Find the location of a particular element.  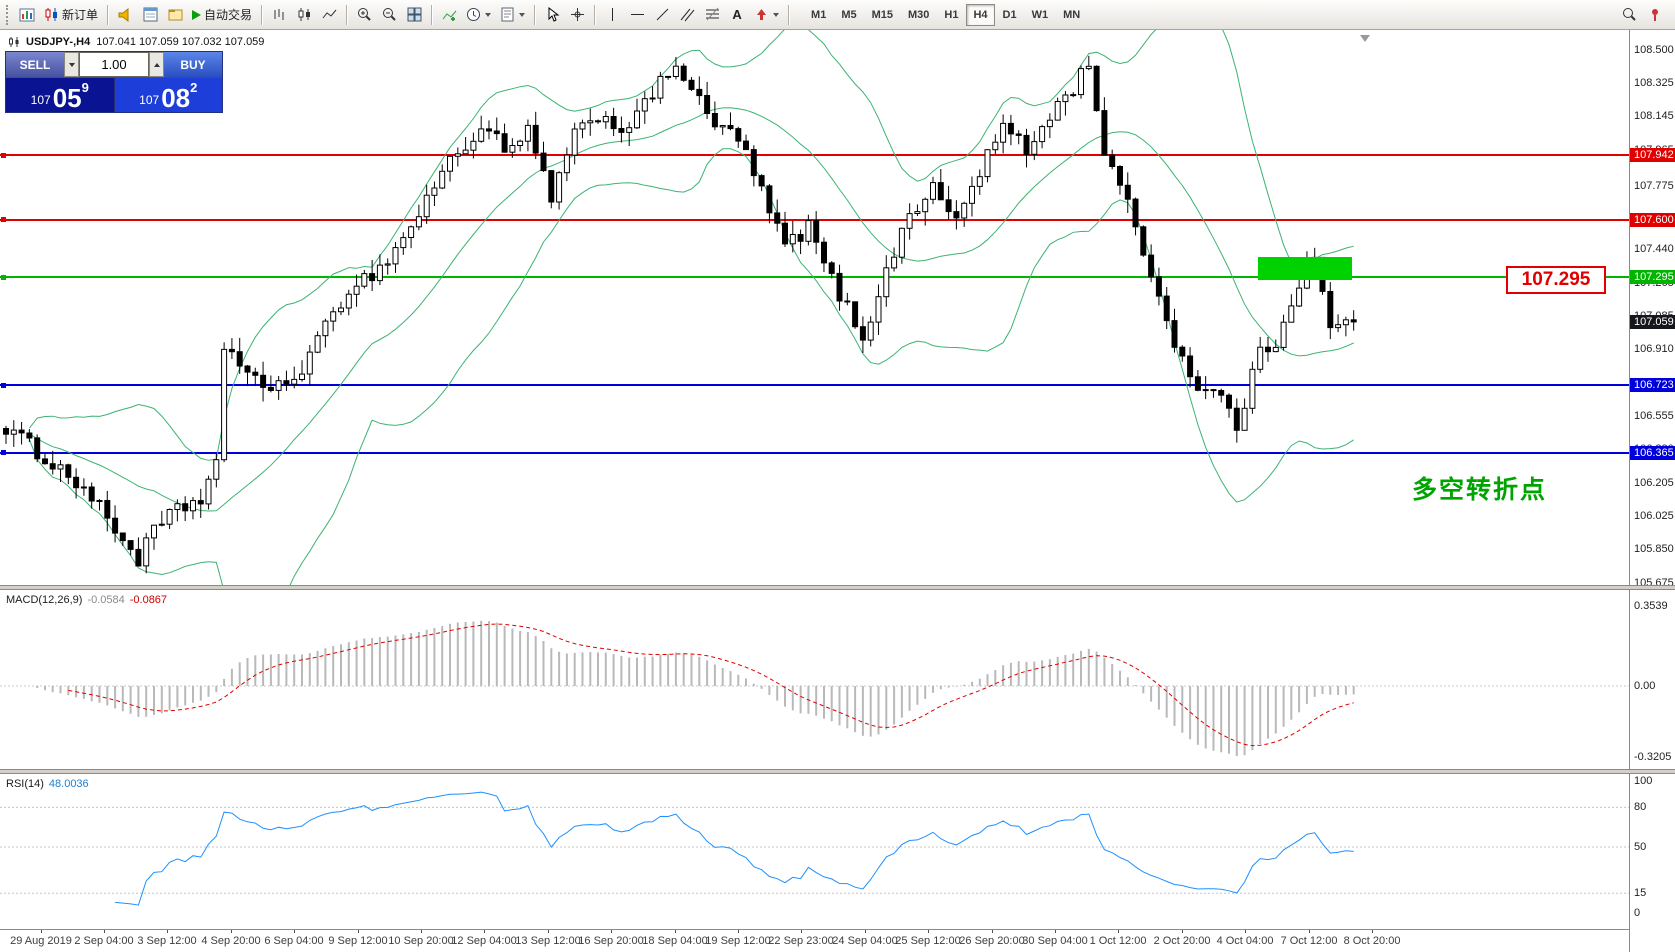

periods-button is located at coordinates (478, 15).